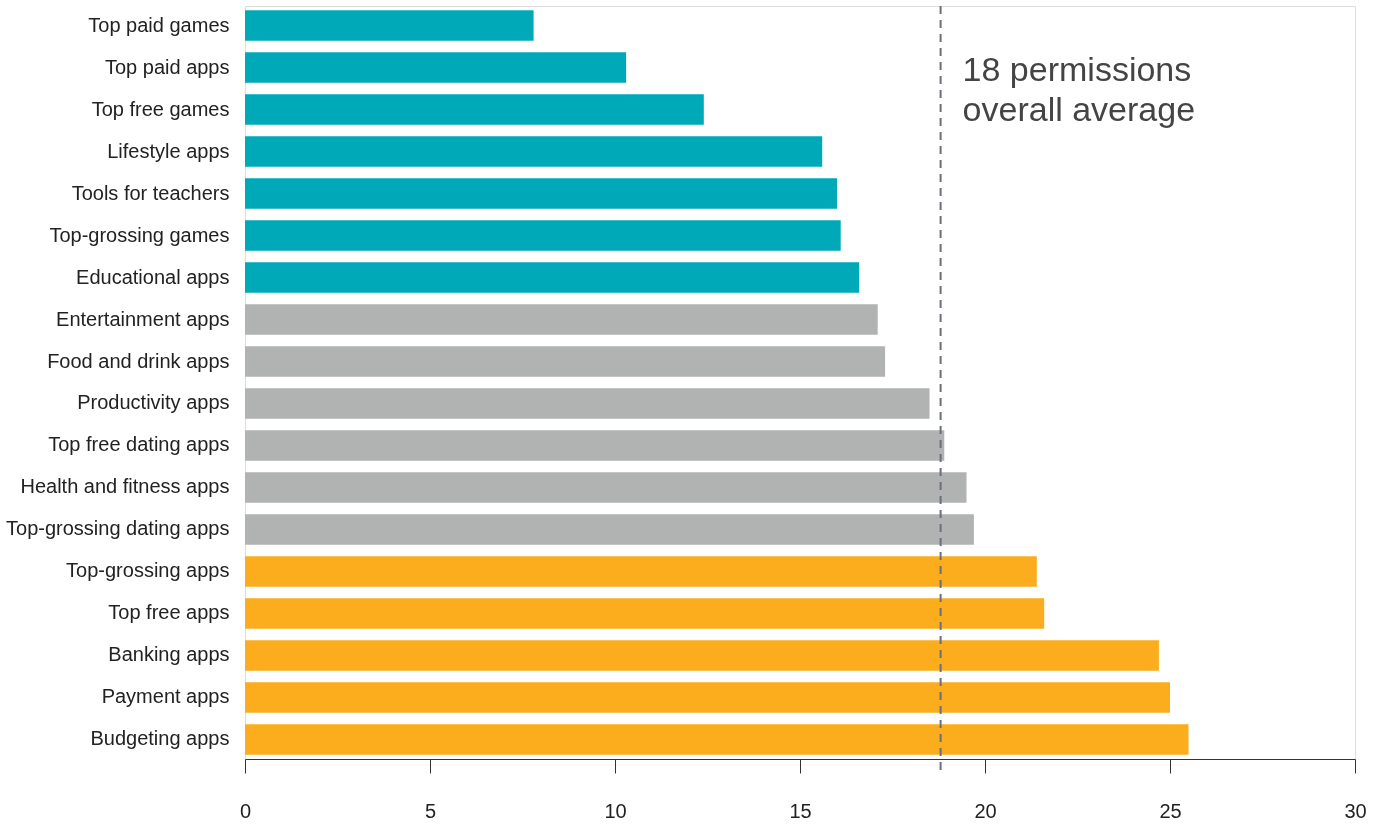  I want to click on y-tick-label: Top-grossing games, so click(139, 234).